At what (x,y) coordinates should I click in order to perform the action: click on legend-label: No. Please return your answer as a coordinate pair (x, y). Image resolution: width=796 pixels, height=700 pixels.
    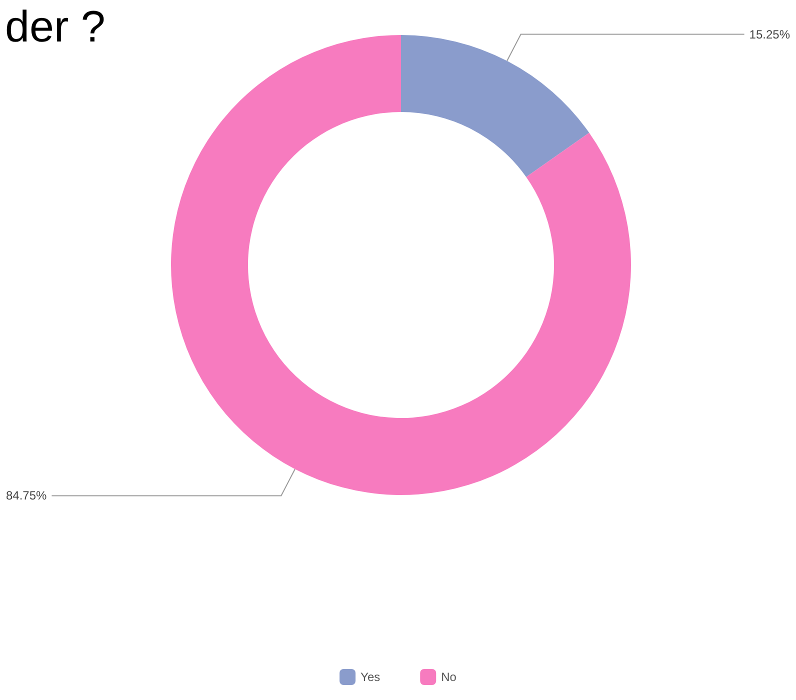
    Looking at the image, I should click on (449, 677).